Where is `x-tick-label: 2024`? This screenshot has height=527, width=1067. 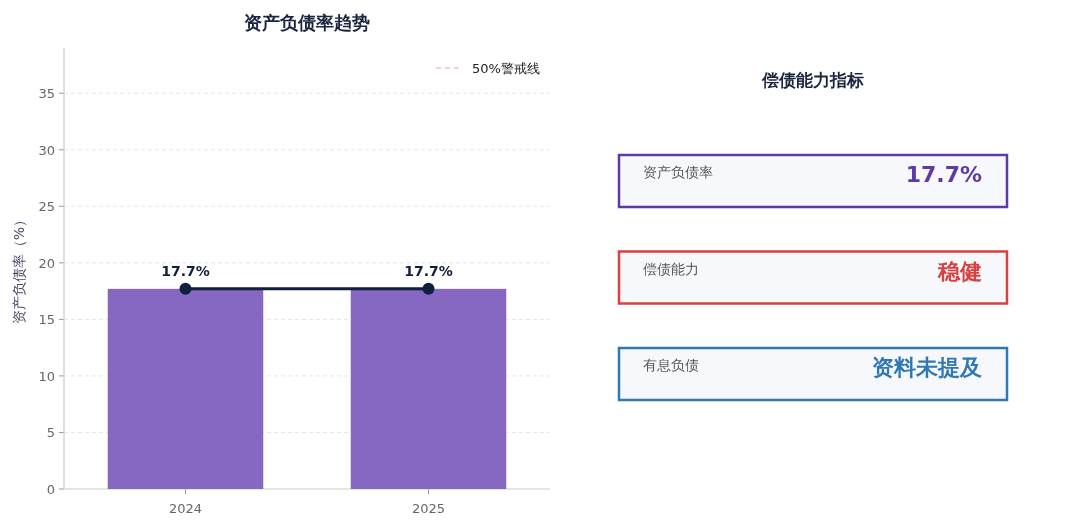 x-tick-label: 2024 is located at coordinates (185, 508).